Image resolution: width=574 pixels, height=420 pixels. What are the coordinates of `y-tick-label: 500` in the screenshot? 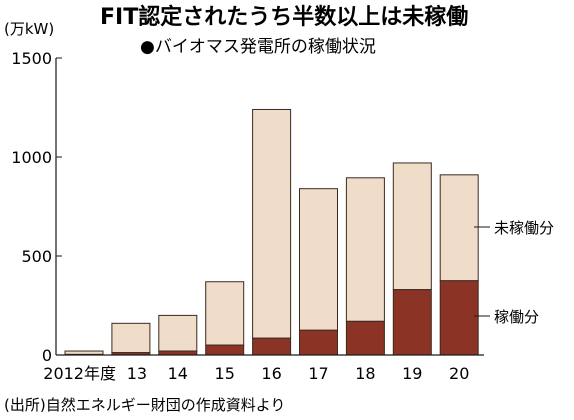 It's located at (36, 256).